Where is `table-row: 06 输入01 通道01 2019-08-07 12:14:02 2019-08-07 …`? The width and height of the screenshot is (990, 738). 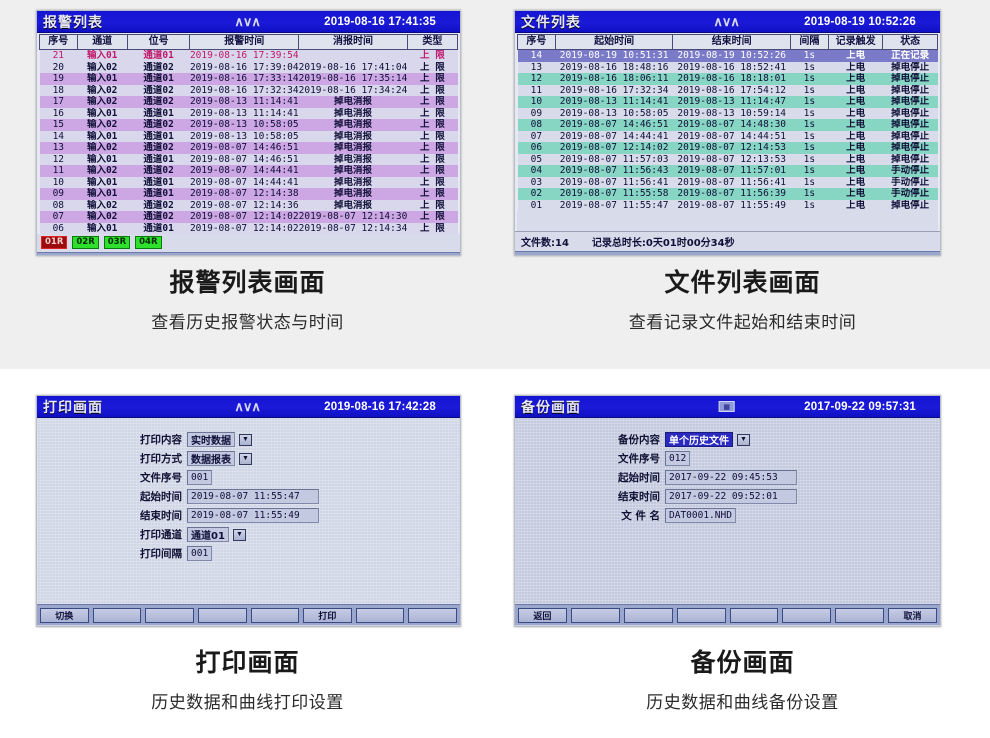 table-row: 06 输入01 通道01 2019-08-07 12:14:02 2019-08-07 … is located at coordinates (248, 228).